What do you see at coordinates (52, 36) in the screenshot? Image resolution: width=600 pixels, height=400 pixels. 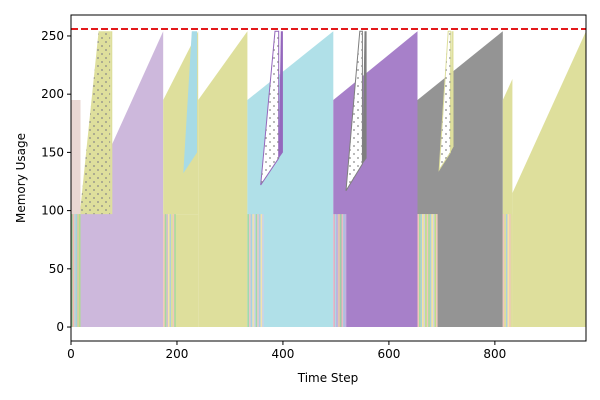 I see `y-tick-label-250: 250` at bounding box center [52, 36].